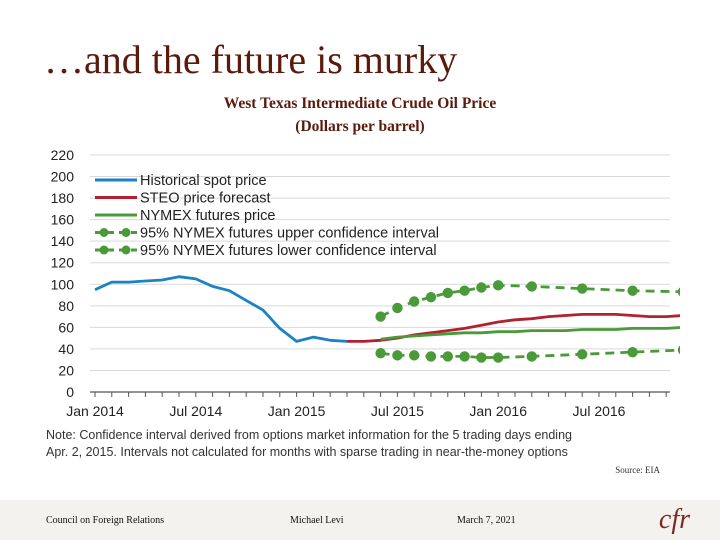 The image size is (720, 540). Describe the element at coordinates (360, 126) in the screenshot. I see `chart-subtitle: (Dollars per barrel)` at that location.